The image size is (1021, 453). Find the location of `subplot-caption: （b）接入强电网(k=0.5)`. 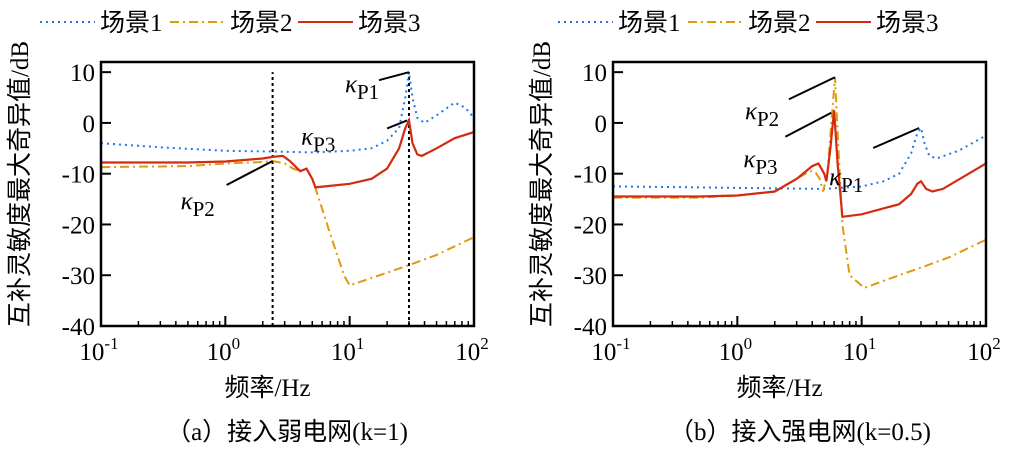

subplot-caption: （b）接入强电网(k=0.5) is located at coordinates (800, 432).